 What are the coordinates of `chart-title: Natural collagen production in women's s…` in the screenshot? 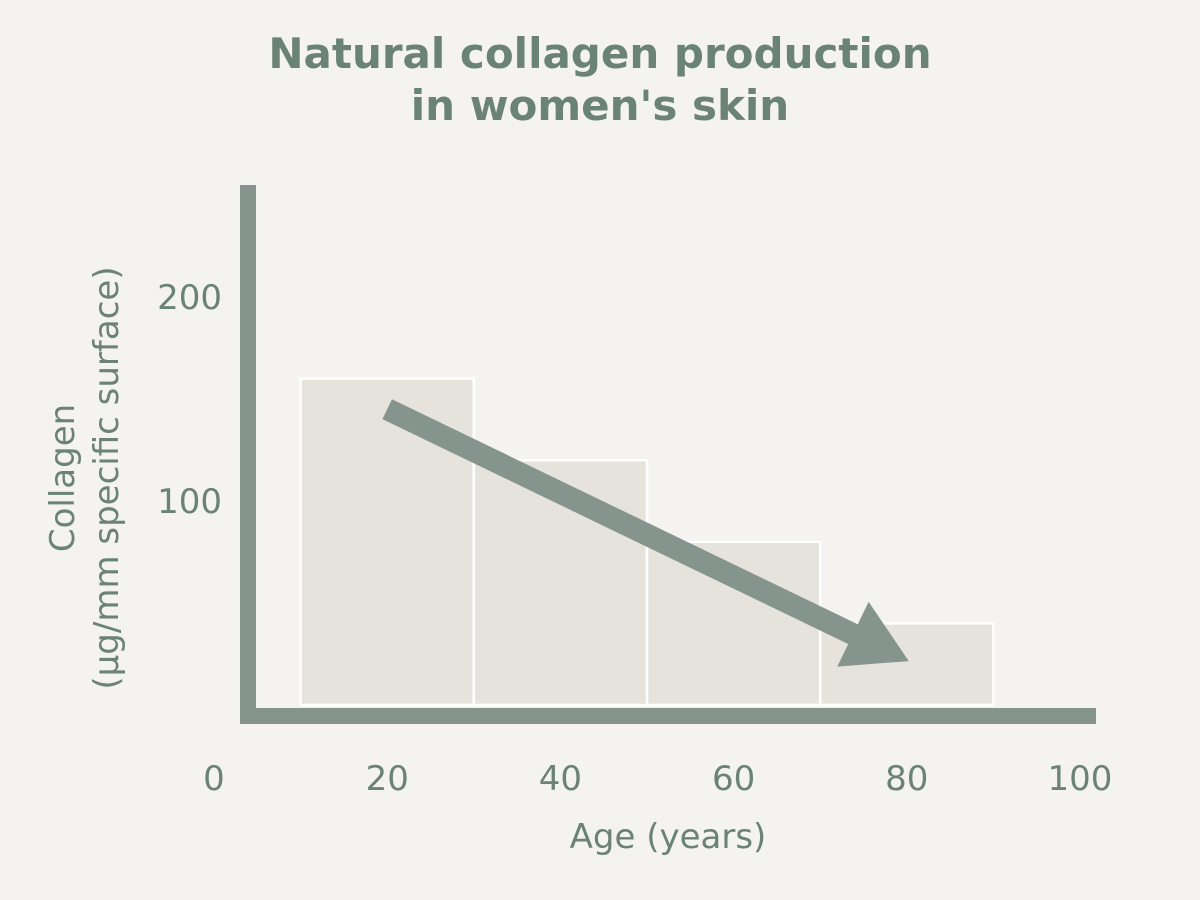 It's located at (600, 80).